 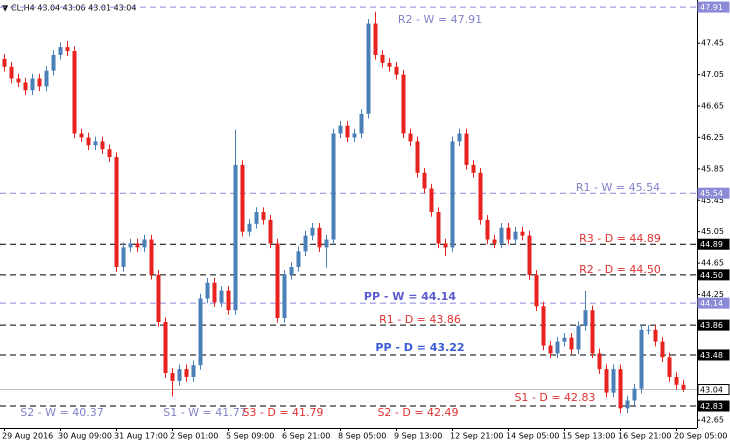 What do you see at coordinates (712, 420) in the screenshot?
I see `y-tick-label: 42.65` at bounding box center [712, 420].